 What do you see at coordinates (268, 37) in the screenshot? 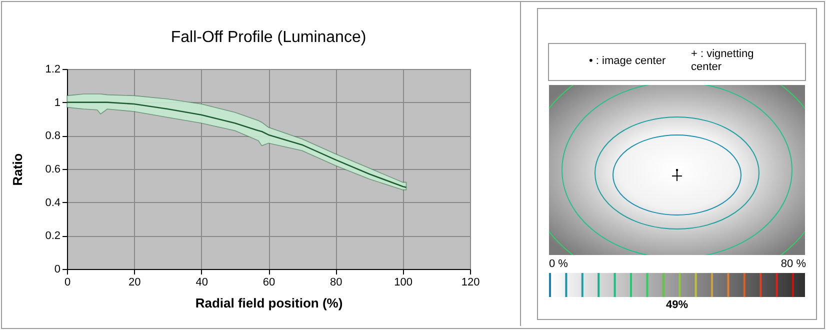
I see `chart-title: Fall-Off Profile (Luminance)` at bounding box center [268, 37].